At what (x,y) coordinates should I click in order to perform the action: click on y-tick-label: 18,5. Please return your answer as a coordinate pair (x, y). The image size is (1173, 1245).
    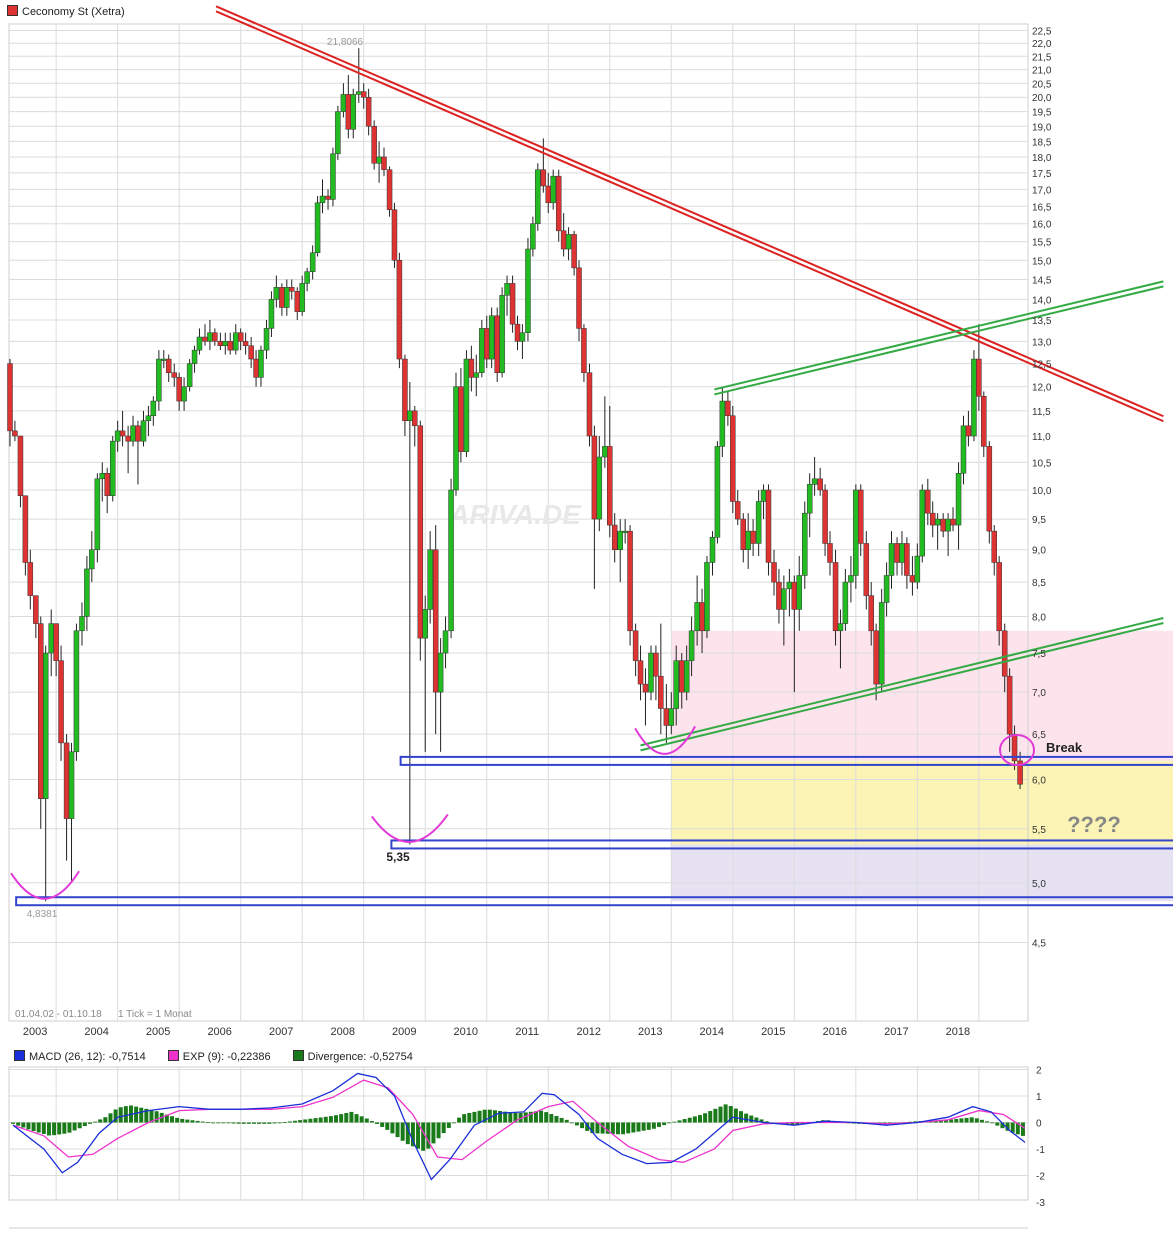
    Looking at the image, I should click on (1042, 142).